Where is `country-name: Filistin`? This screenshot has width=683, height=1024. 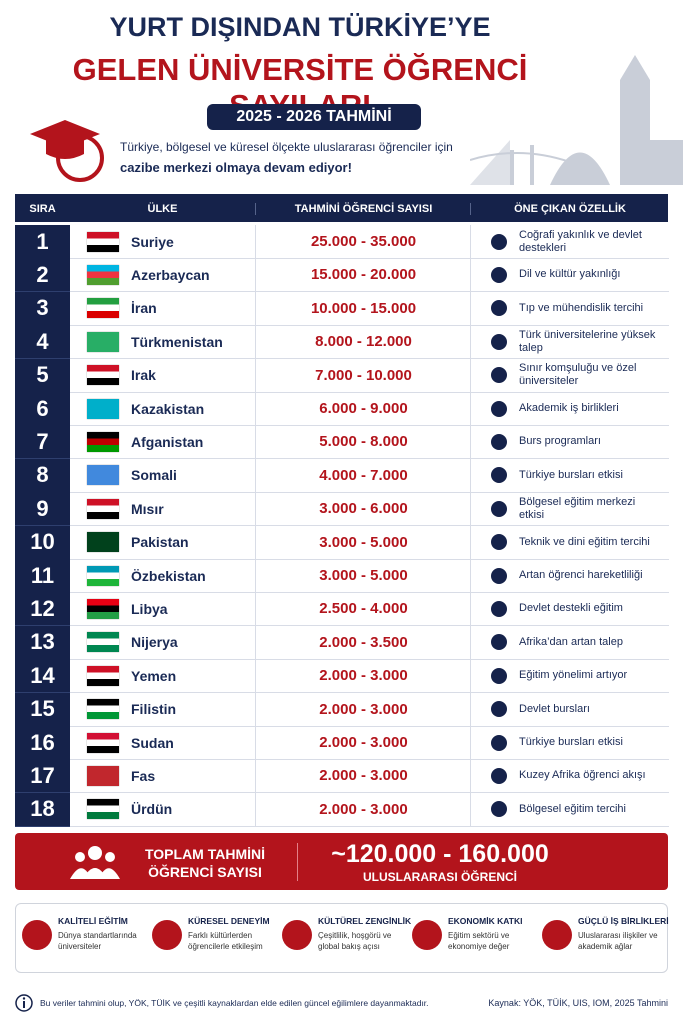
country-name: Filistin is located at coordinates (154, 709).